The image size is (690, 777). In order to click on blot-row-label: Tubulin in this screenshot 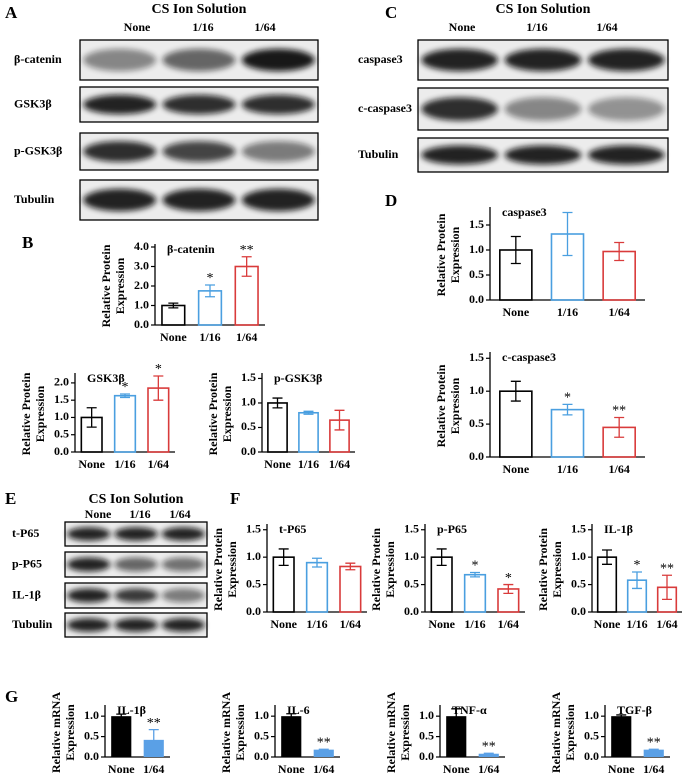, I will do `click(378, 154)`.